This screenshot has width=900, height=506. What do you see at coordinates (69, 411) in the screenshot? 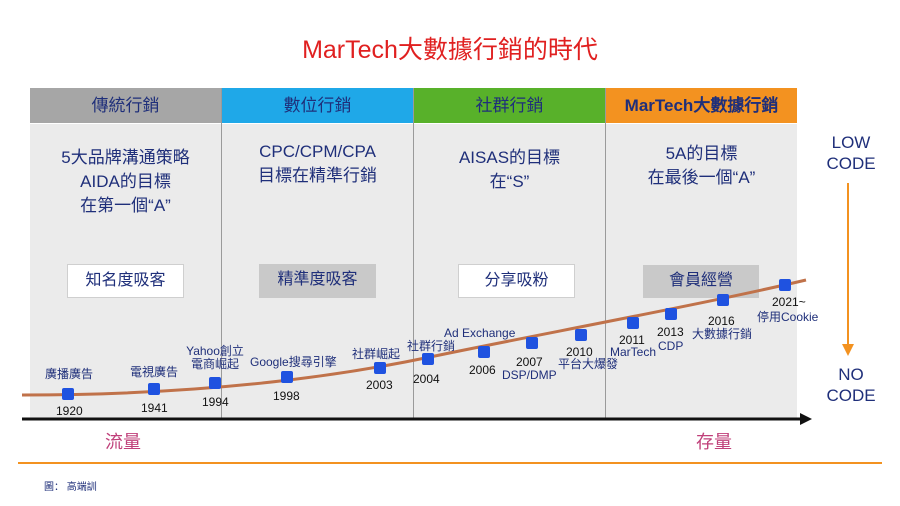
I see `milestone-year: 1920` at bounding box center [69, 411].